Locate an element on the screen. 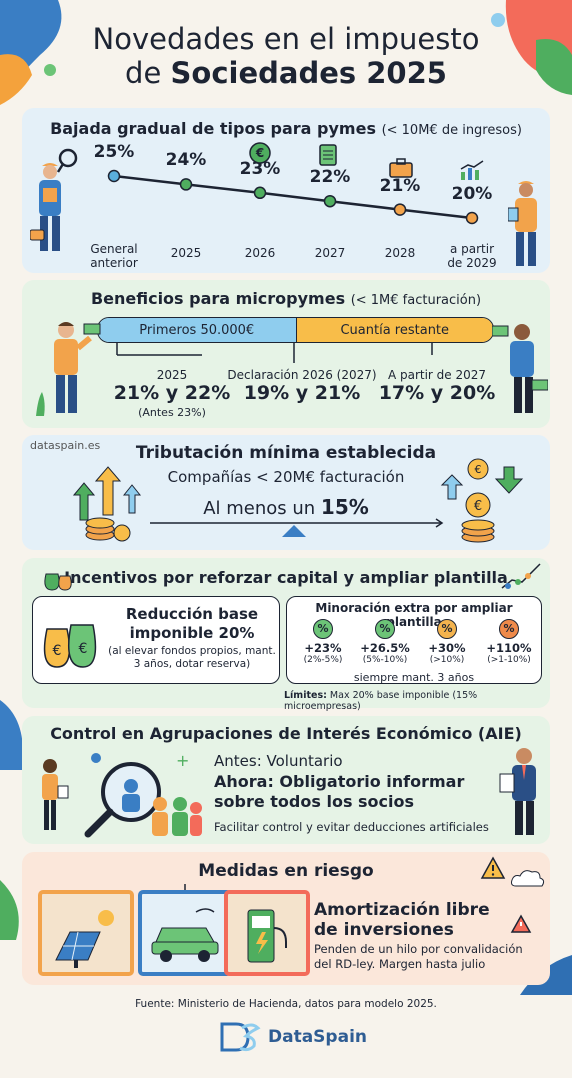 The width and height of the screenshot is (572, 1078). staff-expansion-title: Minoración extra por ampliar plantilla is located at coordinates (414, 615).